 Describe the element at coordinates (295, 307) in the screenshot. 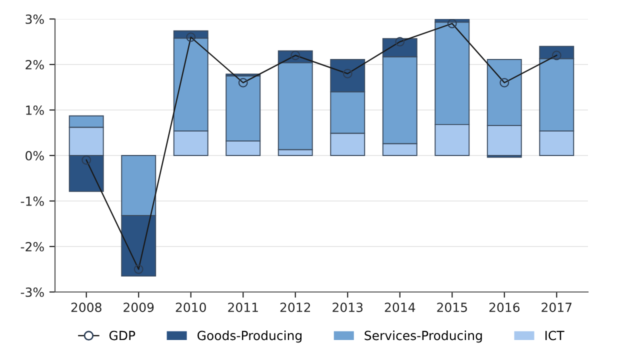

I see `x-tick-label: 2012` at that location.